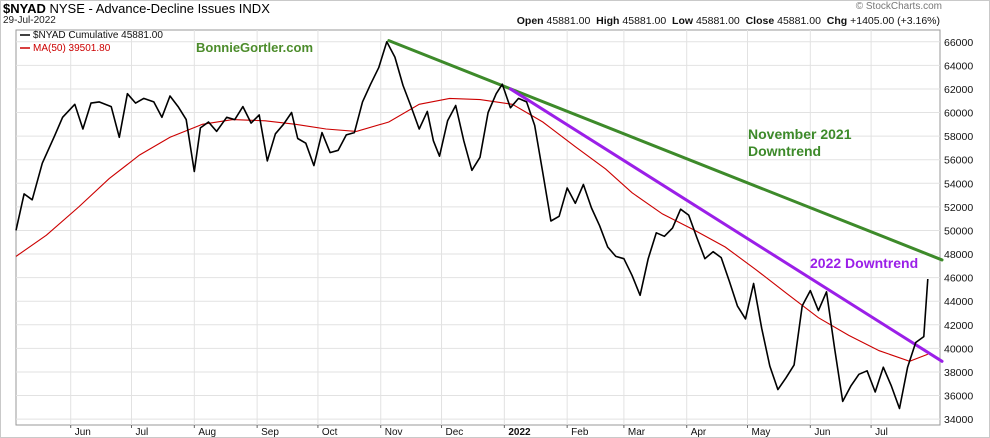 The width and height of the screenshot is (990, 438). I want to click on close-value: 45881.00, so click(799, 21).